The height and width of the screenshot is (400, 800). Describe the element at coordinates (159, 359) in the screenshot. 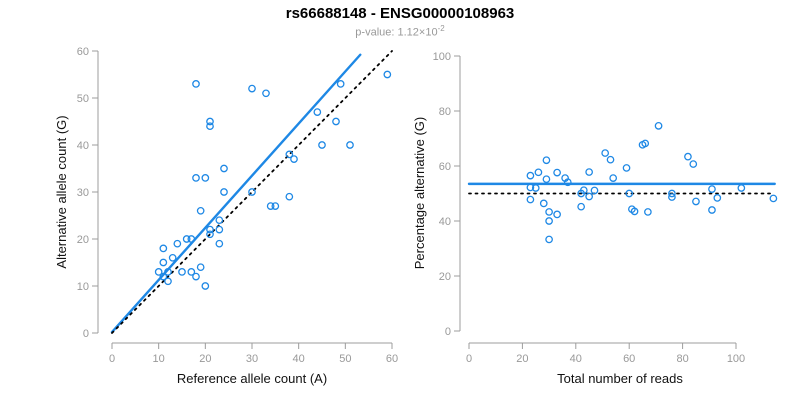

I see `x-axis-tick-label: 10` at that location.